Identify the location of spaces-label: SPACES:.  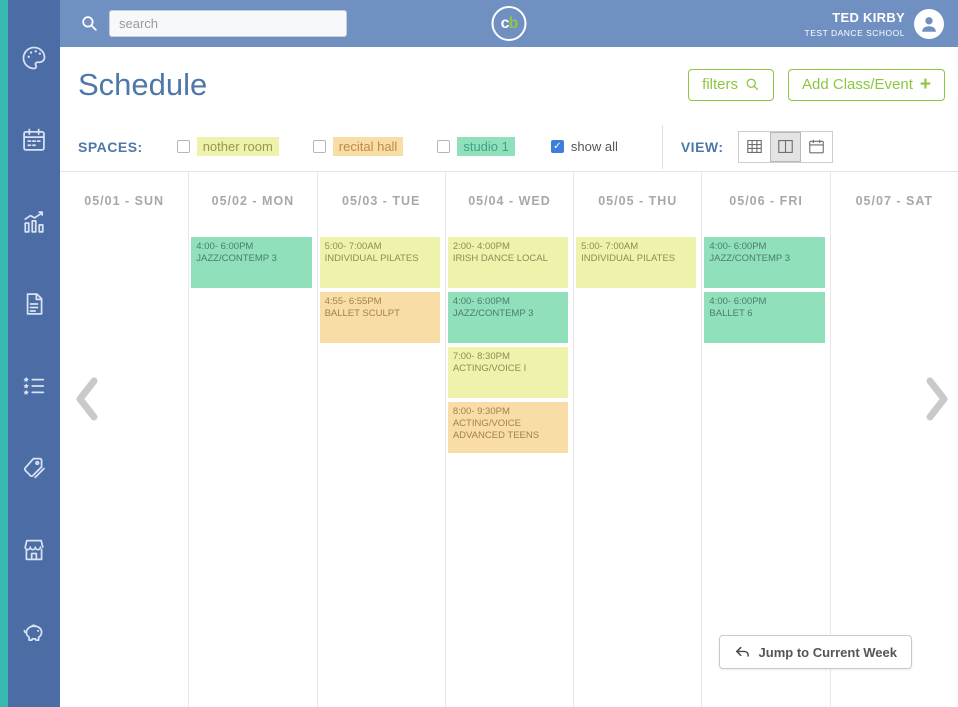
(110, 146).